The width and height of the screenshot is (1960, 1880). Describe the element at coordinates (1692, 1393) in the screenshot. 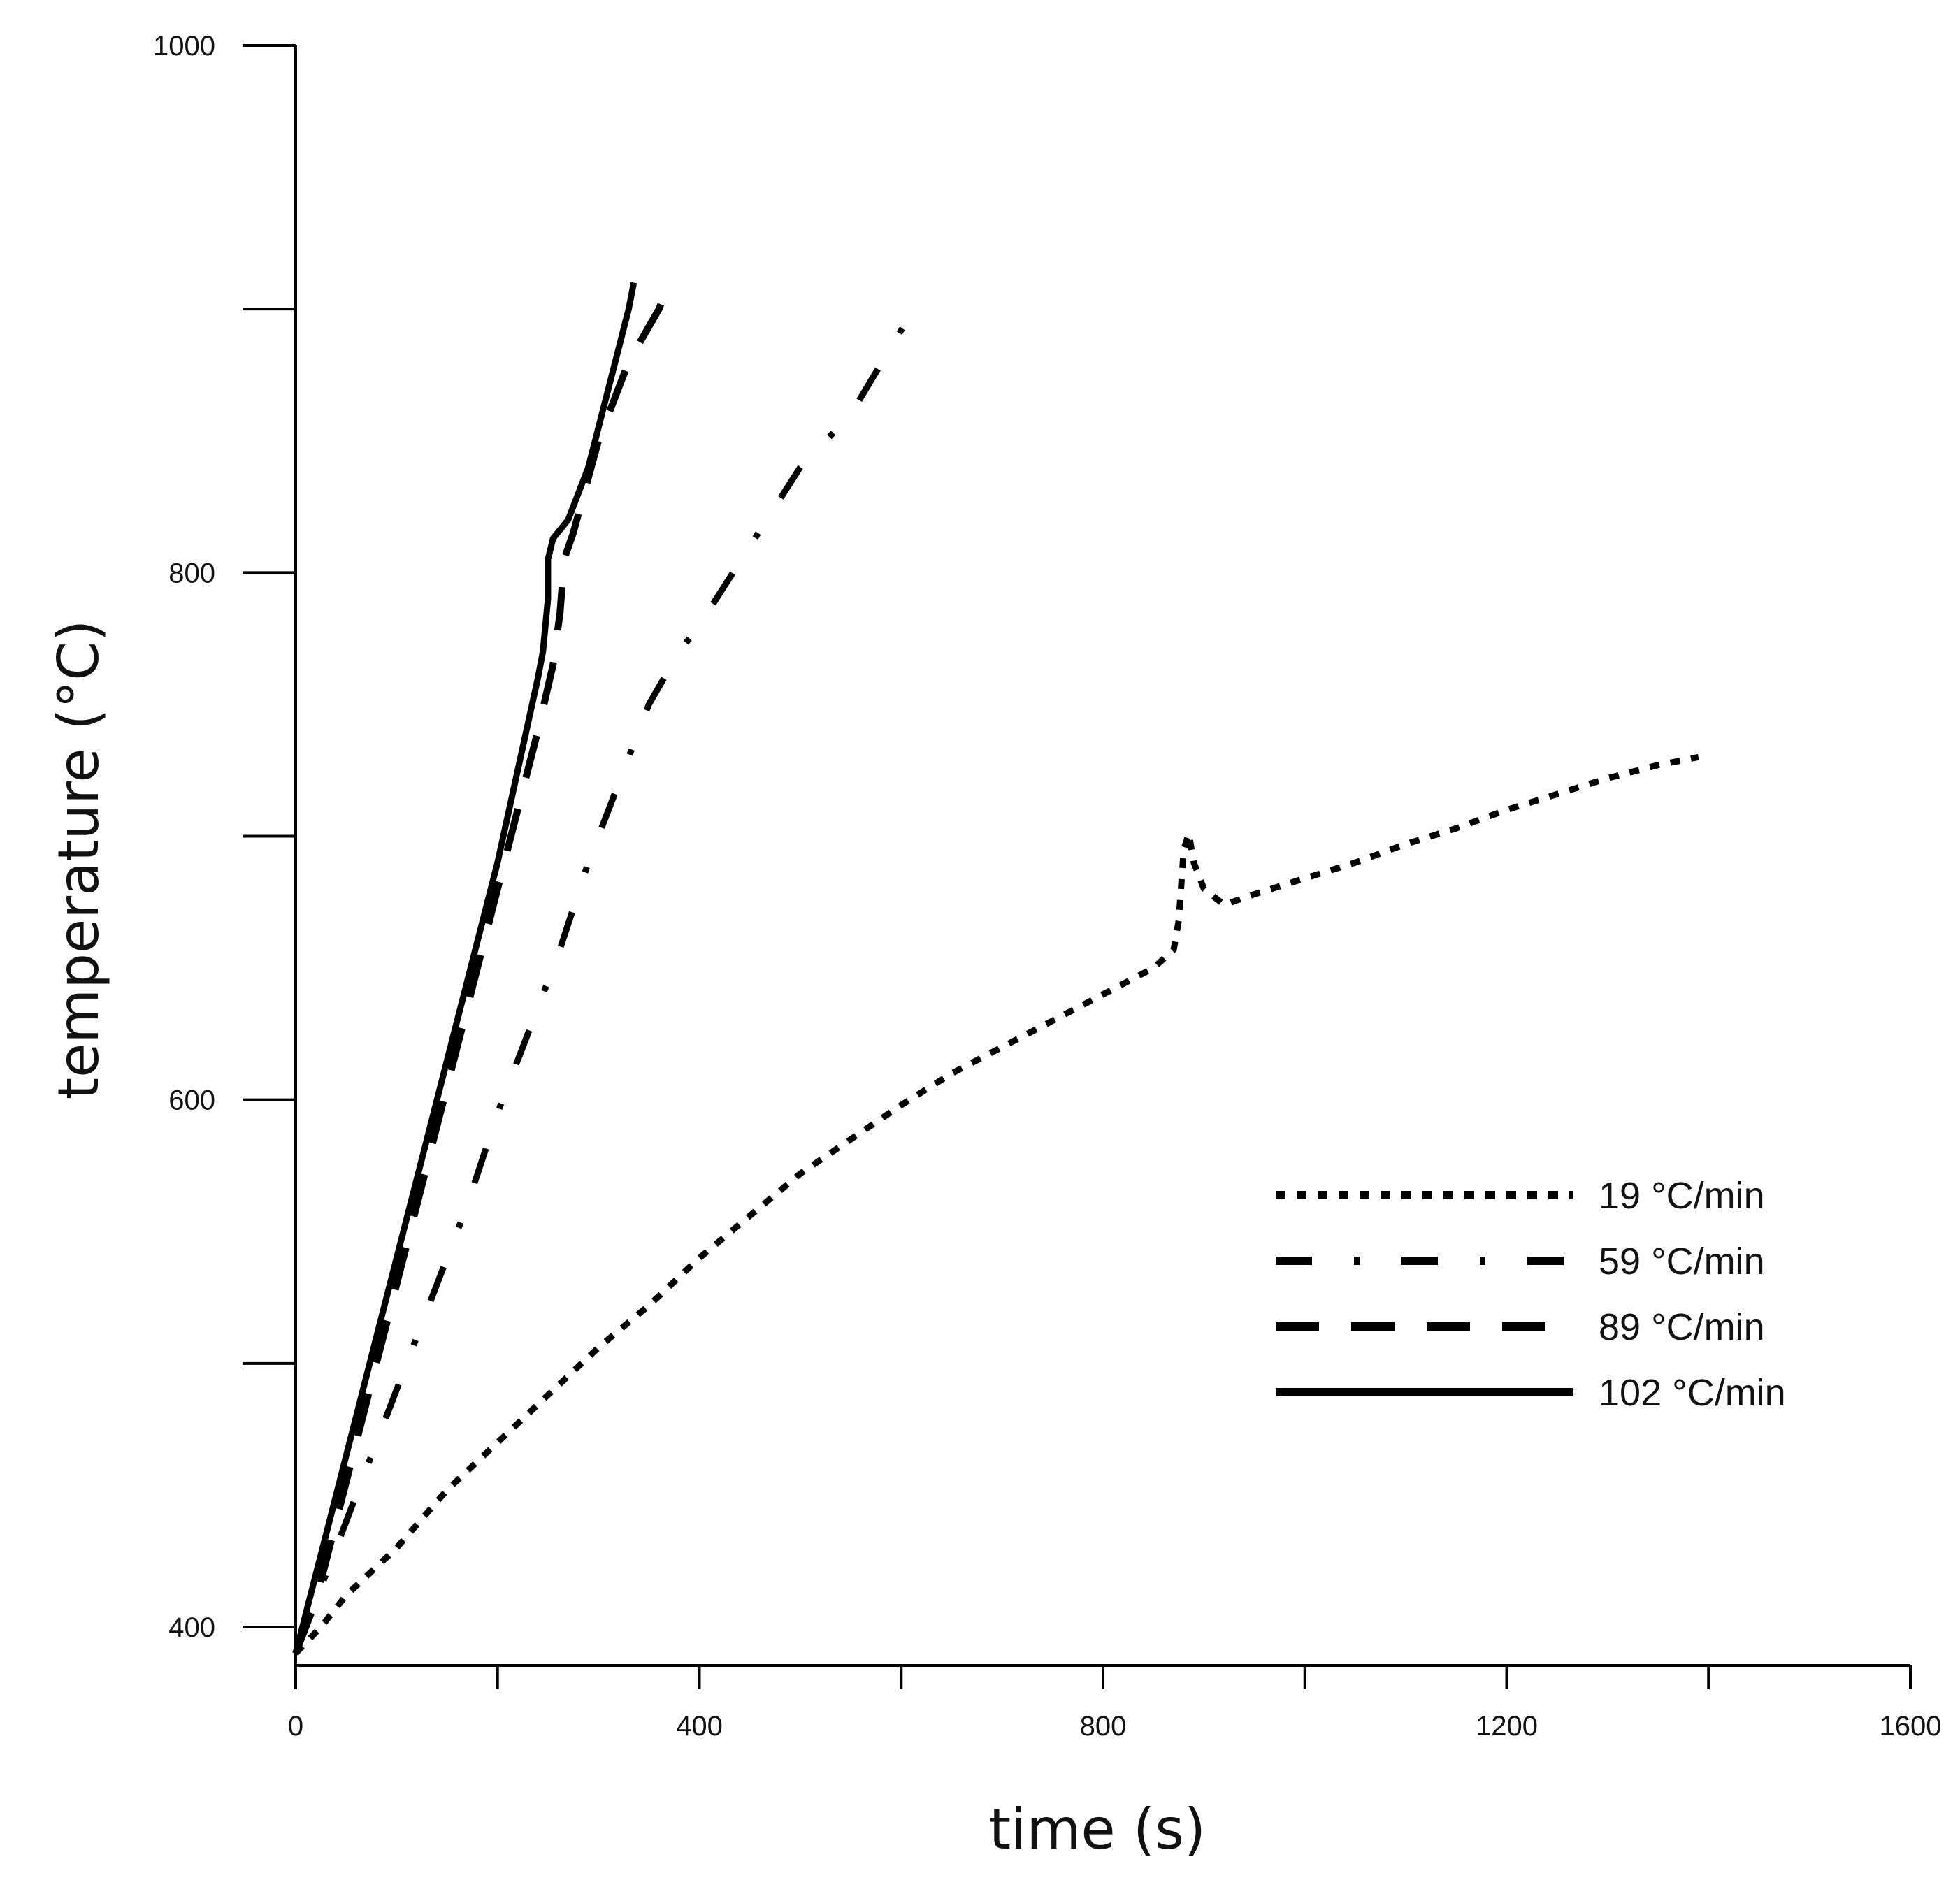

I see `legend-label: 102 °C/min` at that location.